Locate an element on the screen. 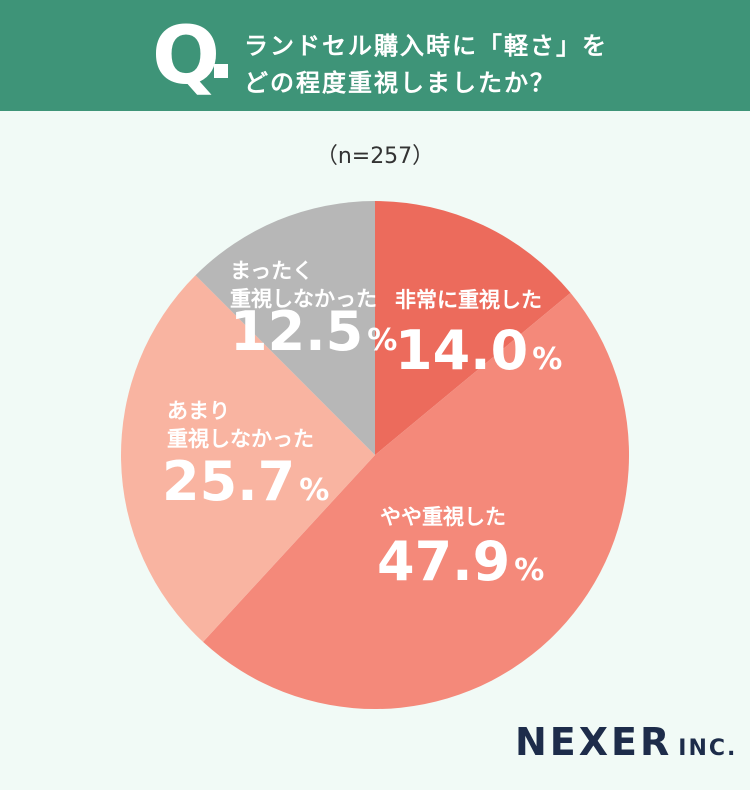  slice-label-2: やや重視した is located at coordinates (443, 517).